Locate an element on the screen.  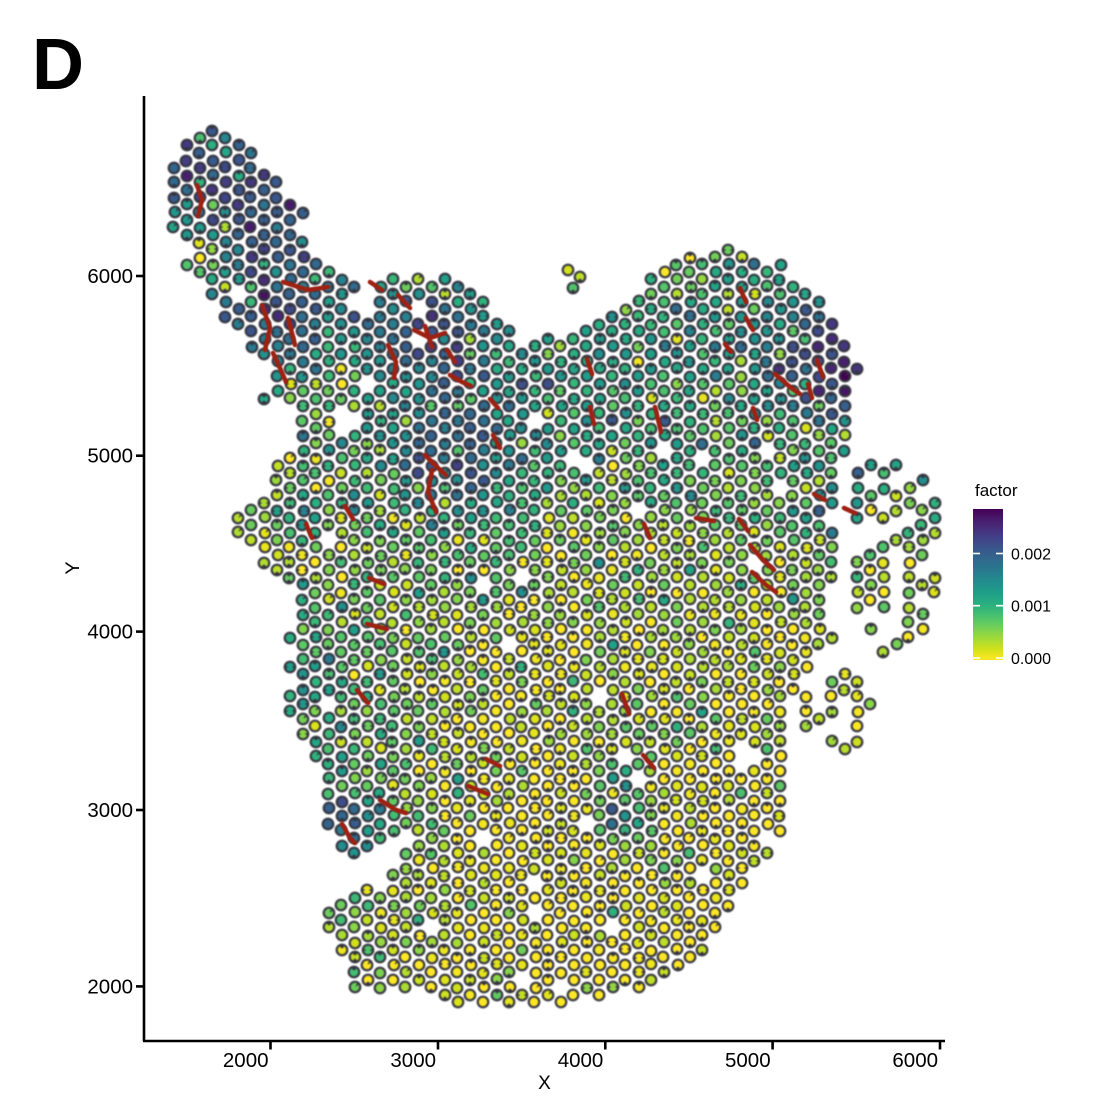
svg-text: Y is located at coordinates (73, 567).